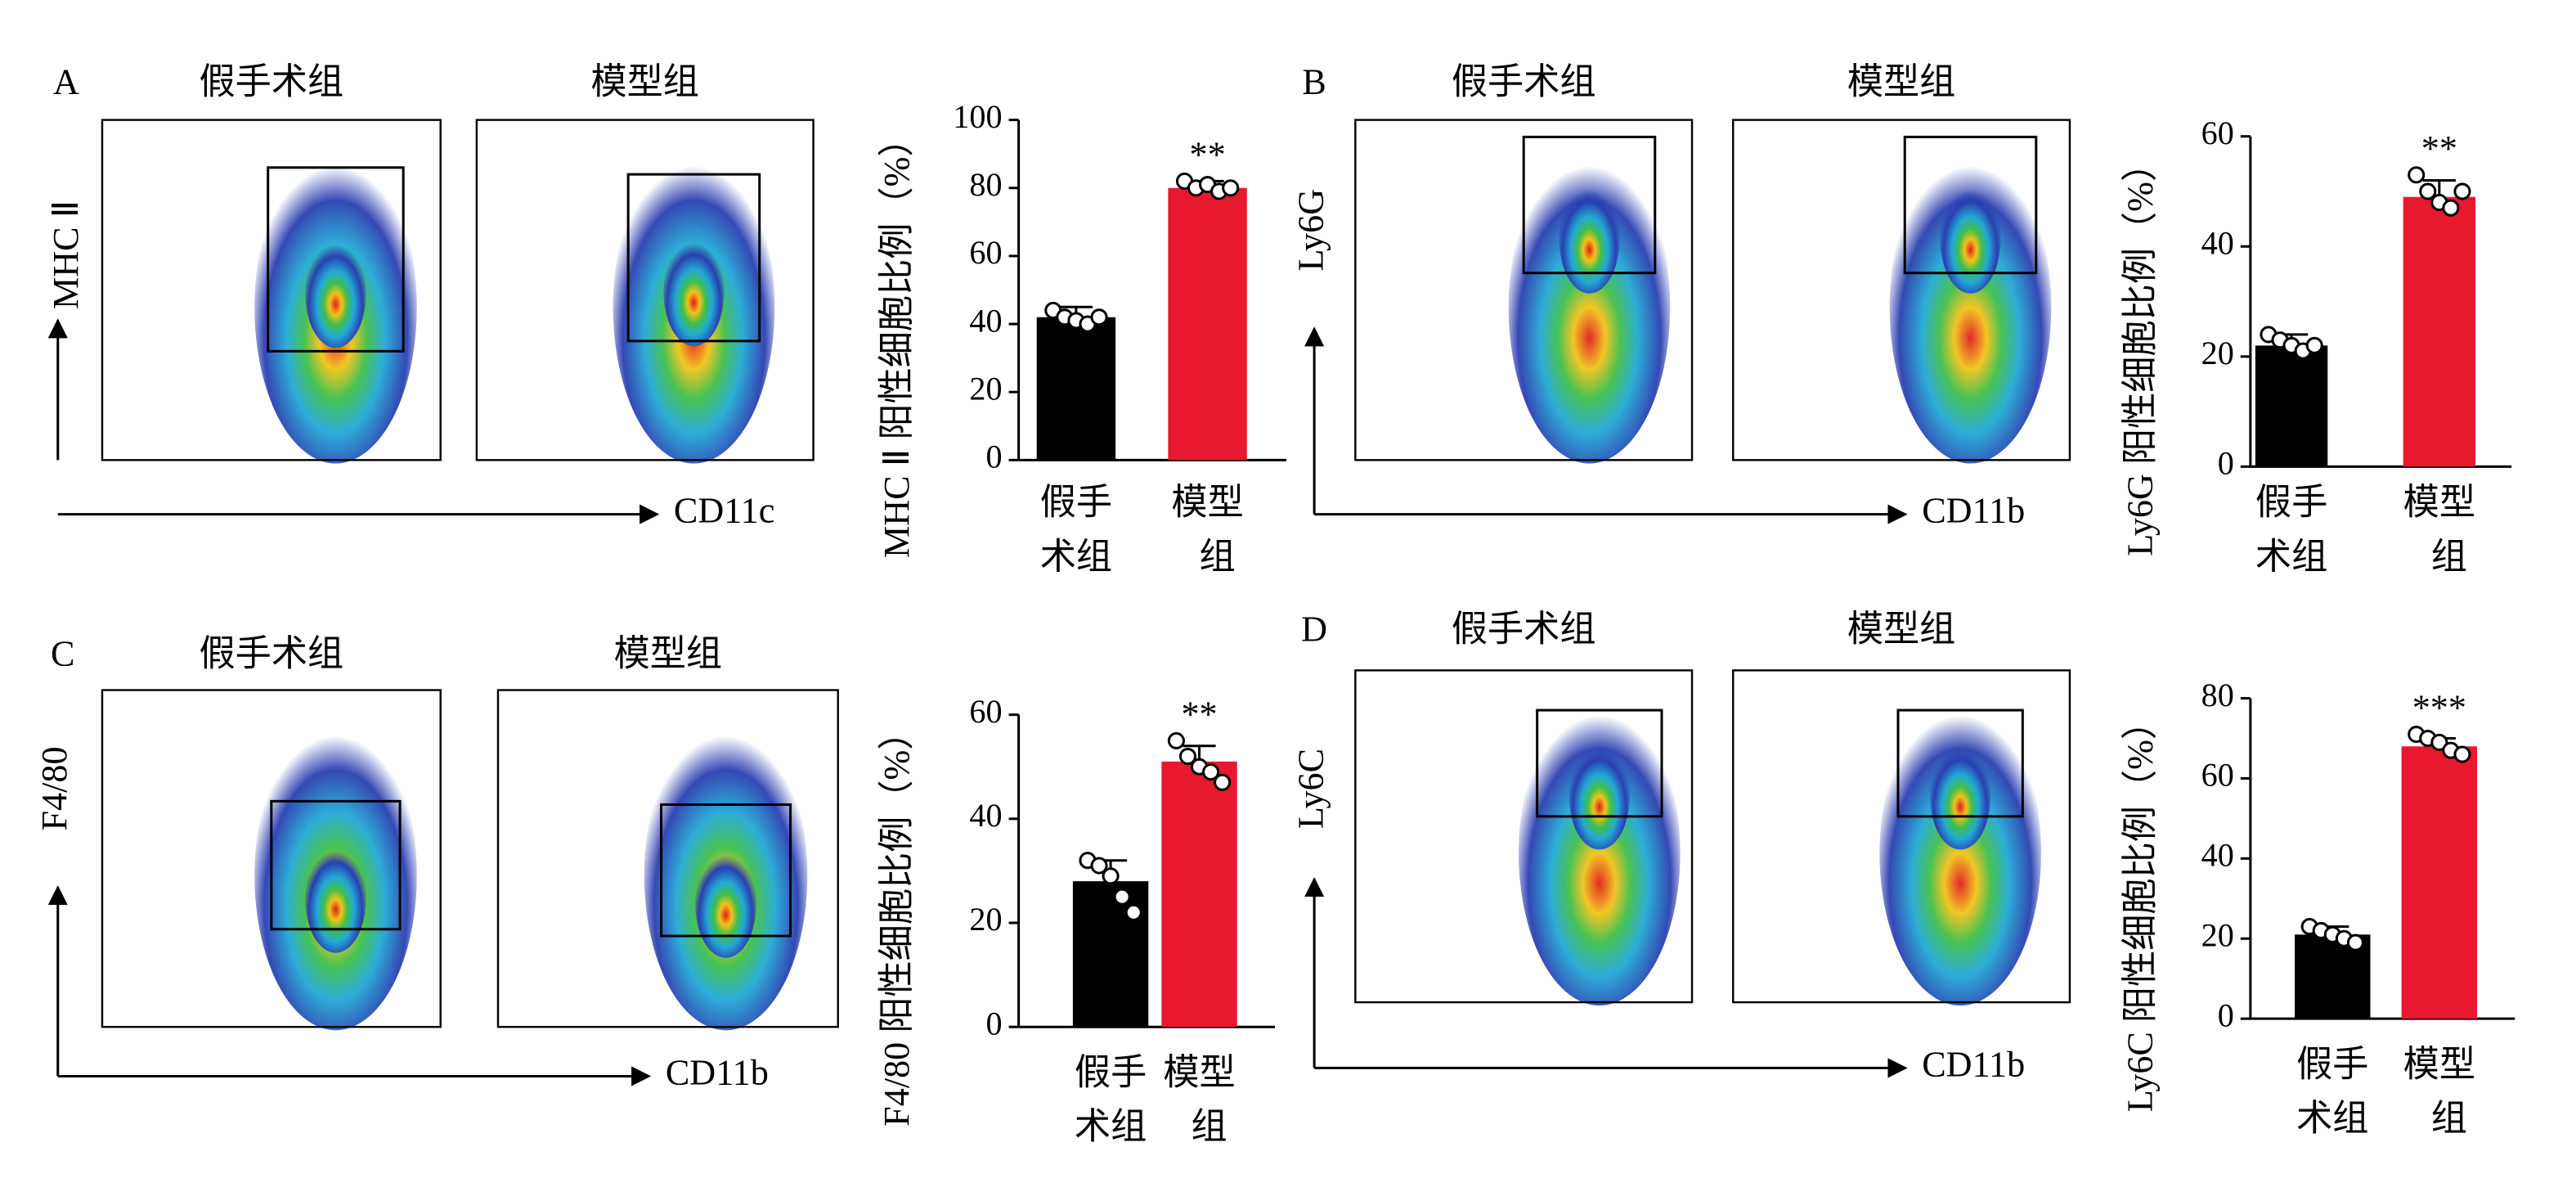 This screenshot has height=1183, width=2576. Describe the element at coordinates (724, 511) in the screenshot. I see `flow-x-label: CD11c` at that location.